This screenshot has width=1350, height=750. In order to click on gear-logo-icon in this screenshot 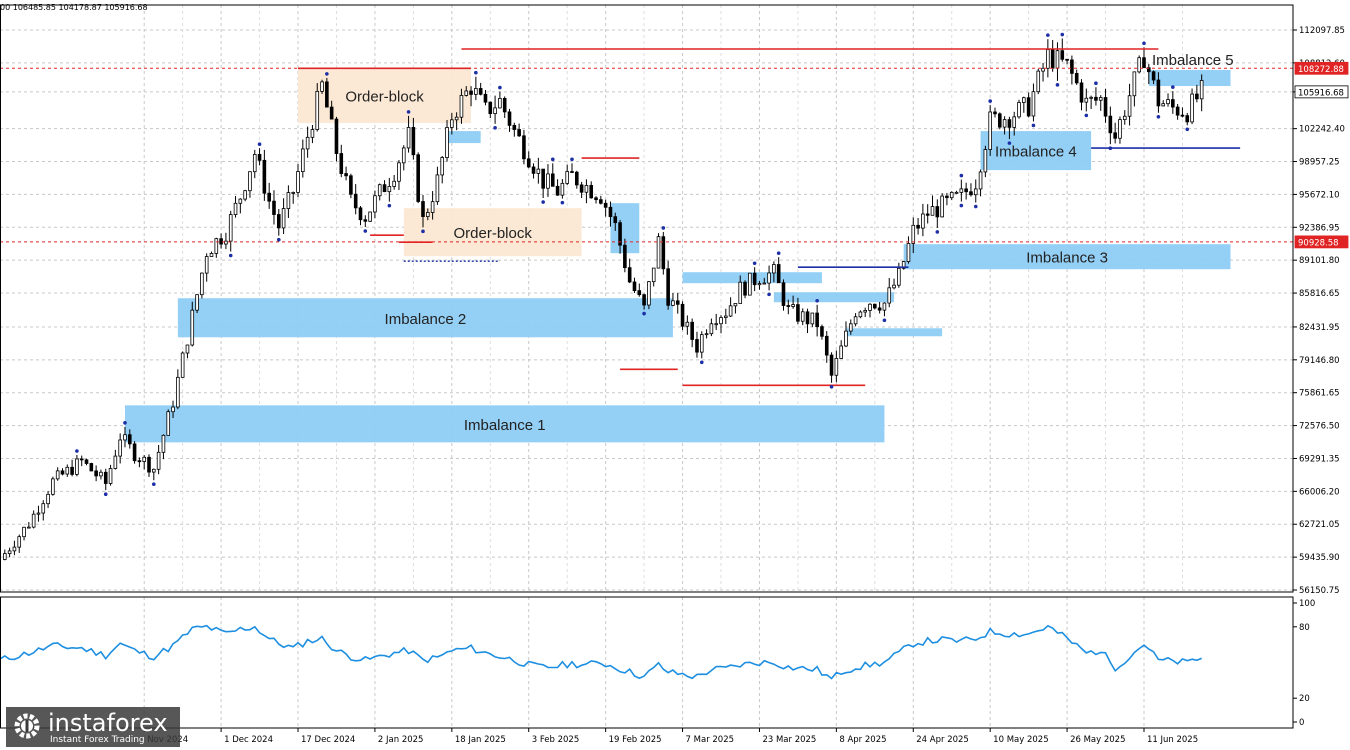, I will do `click(27, 726)`.